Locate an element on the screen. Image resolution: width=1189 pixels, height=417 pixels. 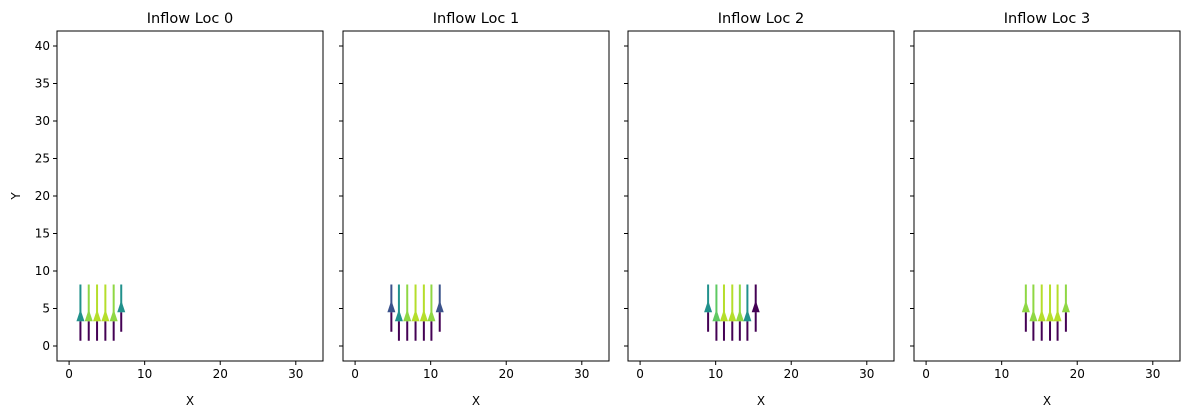
y-tick-label: 35 is located at coordinates (42, 84).